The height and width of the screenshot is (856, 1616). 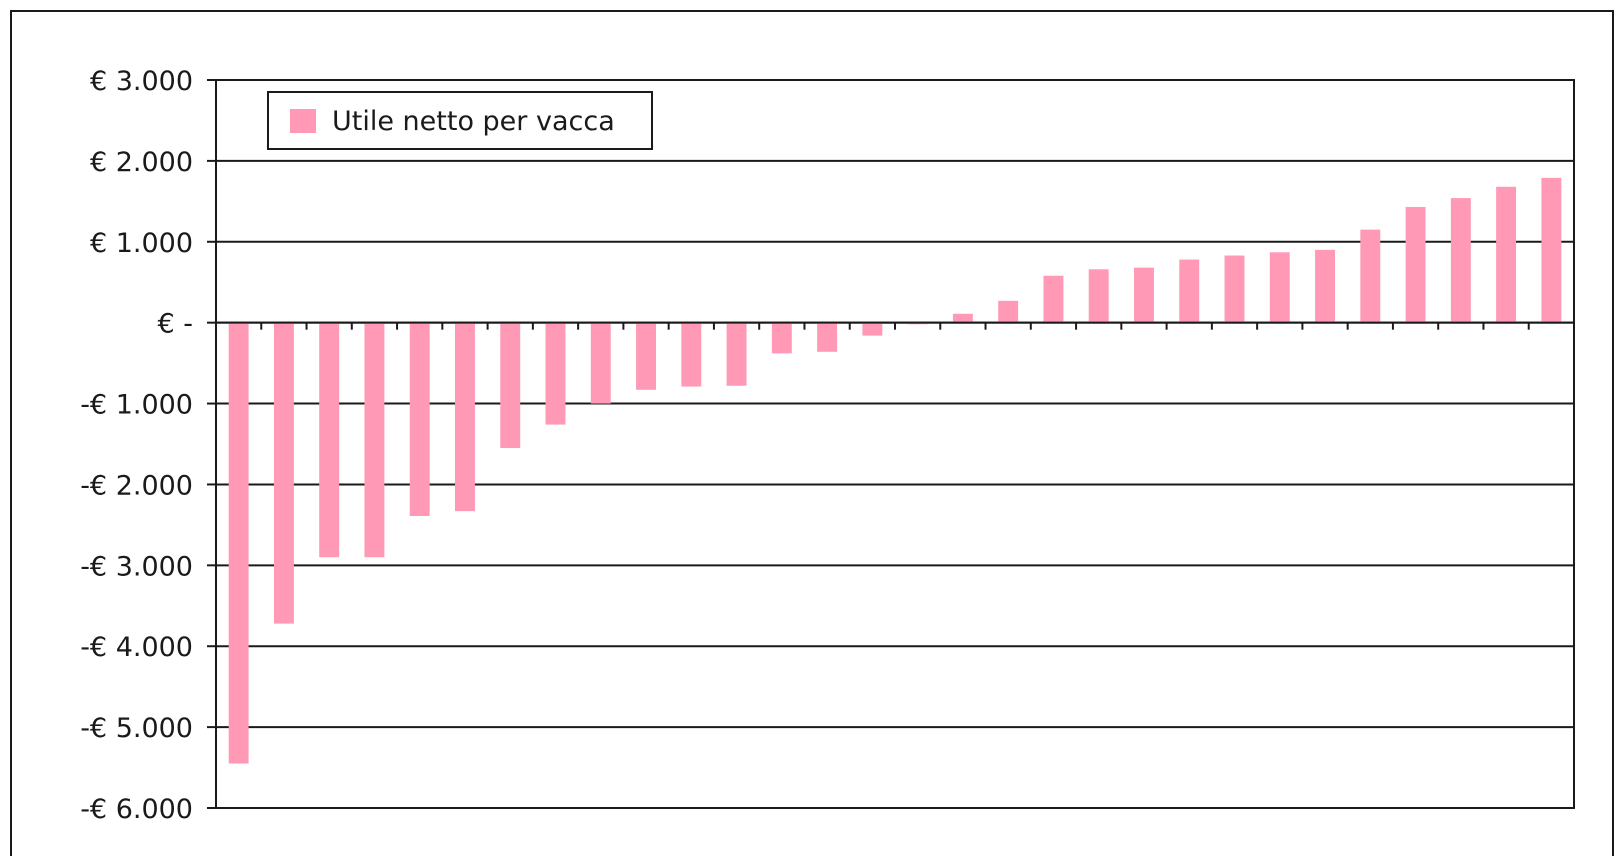 What do you see at coordinates (473, 121) in the screenshot?
I see `legend-label: Utile netto per vacca` at bounding box center [473, 121].